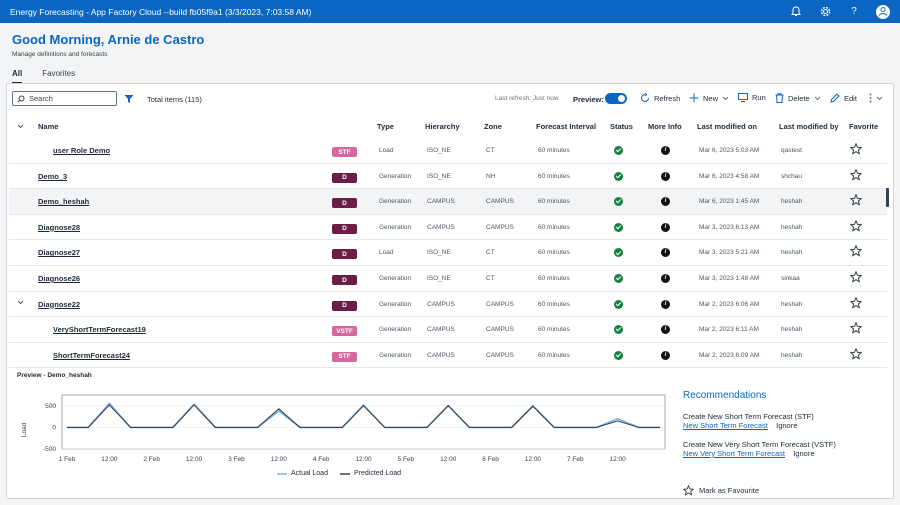 This screenshot has height=505, width=900. Describe the element at coordinates (49, 449) in the screenshot. I see `y-tick-label: -500` at that location.